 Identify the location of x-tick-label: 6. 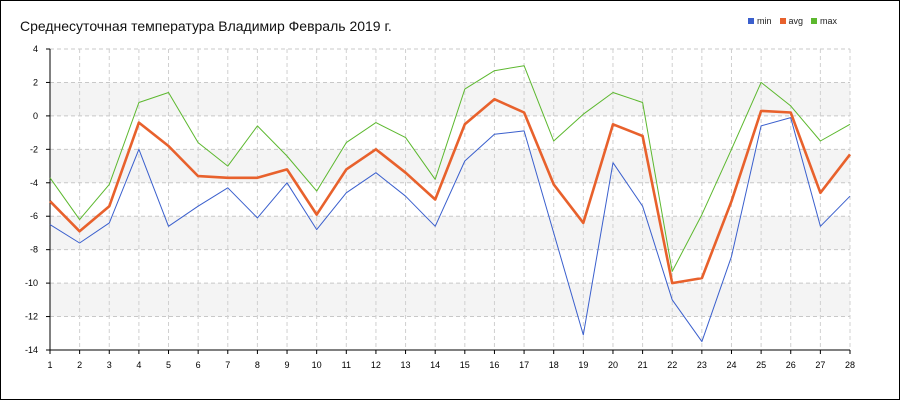
(198, 365).